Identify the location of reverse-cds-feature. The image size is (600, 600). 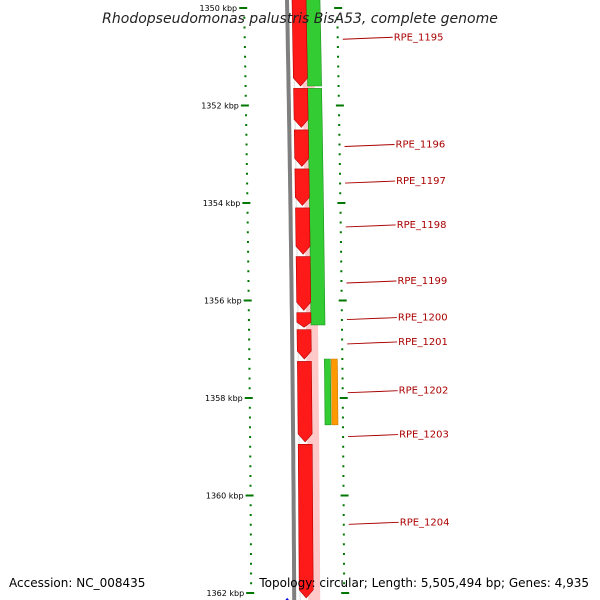
(327, 392).